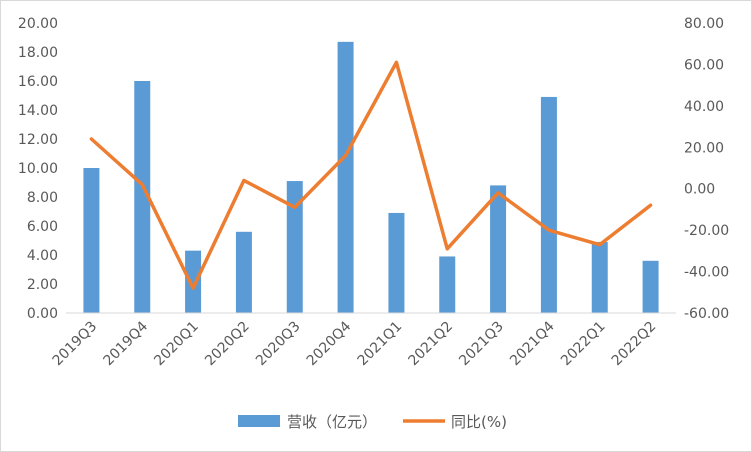  What do you see at coordinates (125, 343) in the screenshot?
I see `x-tick-label: 2019Q4` at bounding box center [125, 343].